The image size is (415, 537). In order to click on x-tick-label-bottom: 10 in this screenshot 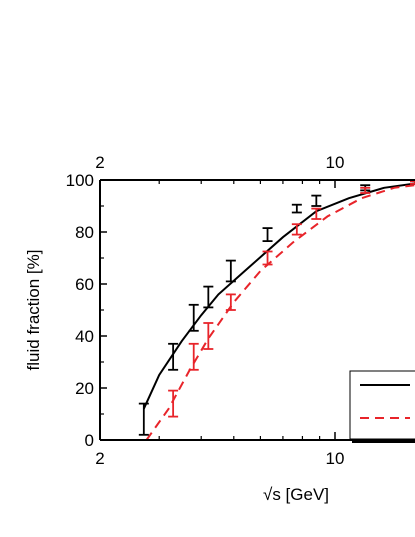, I will do `click(335, 458)`.